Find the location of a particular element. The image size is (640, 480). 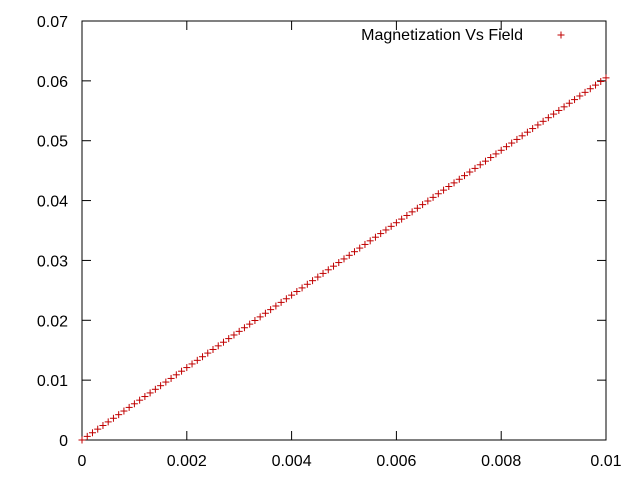

x-tick-label: 0.002 is located at coordinates (187, 461).